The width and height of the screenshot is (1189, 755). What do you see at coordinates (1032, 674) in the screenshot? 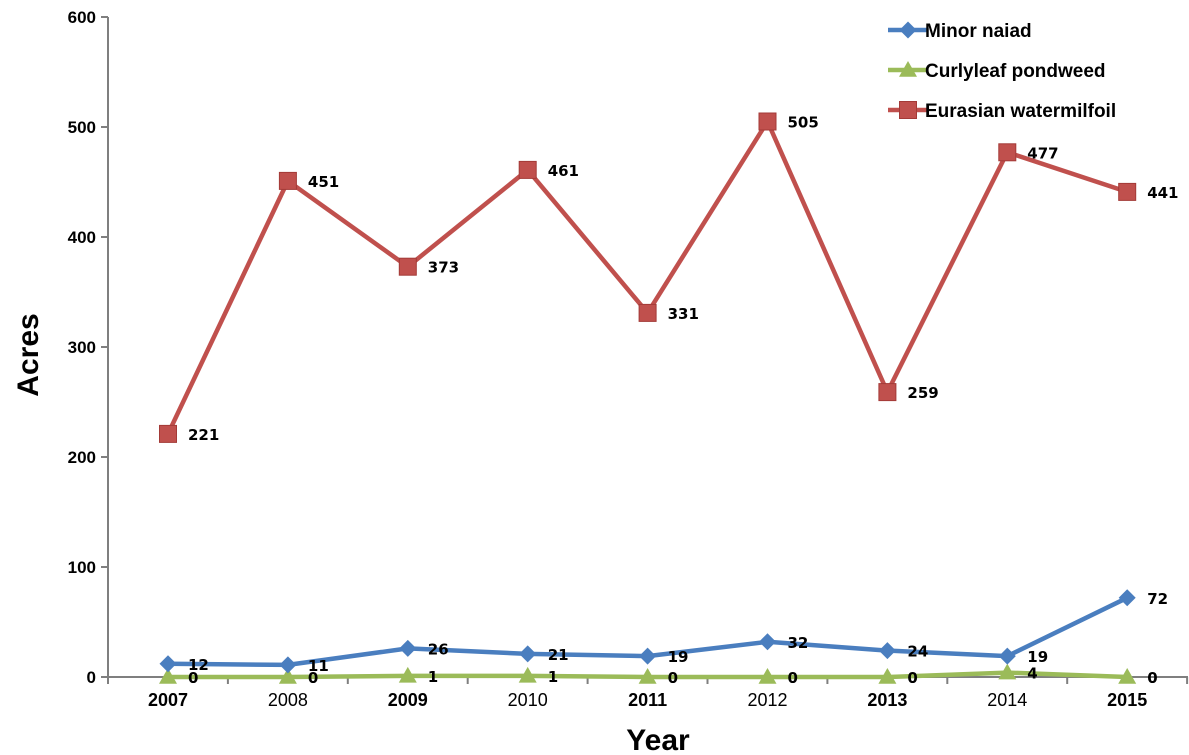
I see `data-label-curlyleaf-pondweed: 4` at bounding box center [1032, 674].